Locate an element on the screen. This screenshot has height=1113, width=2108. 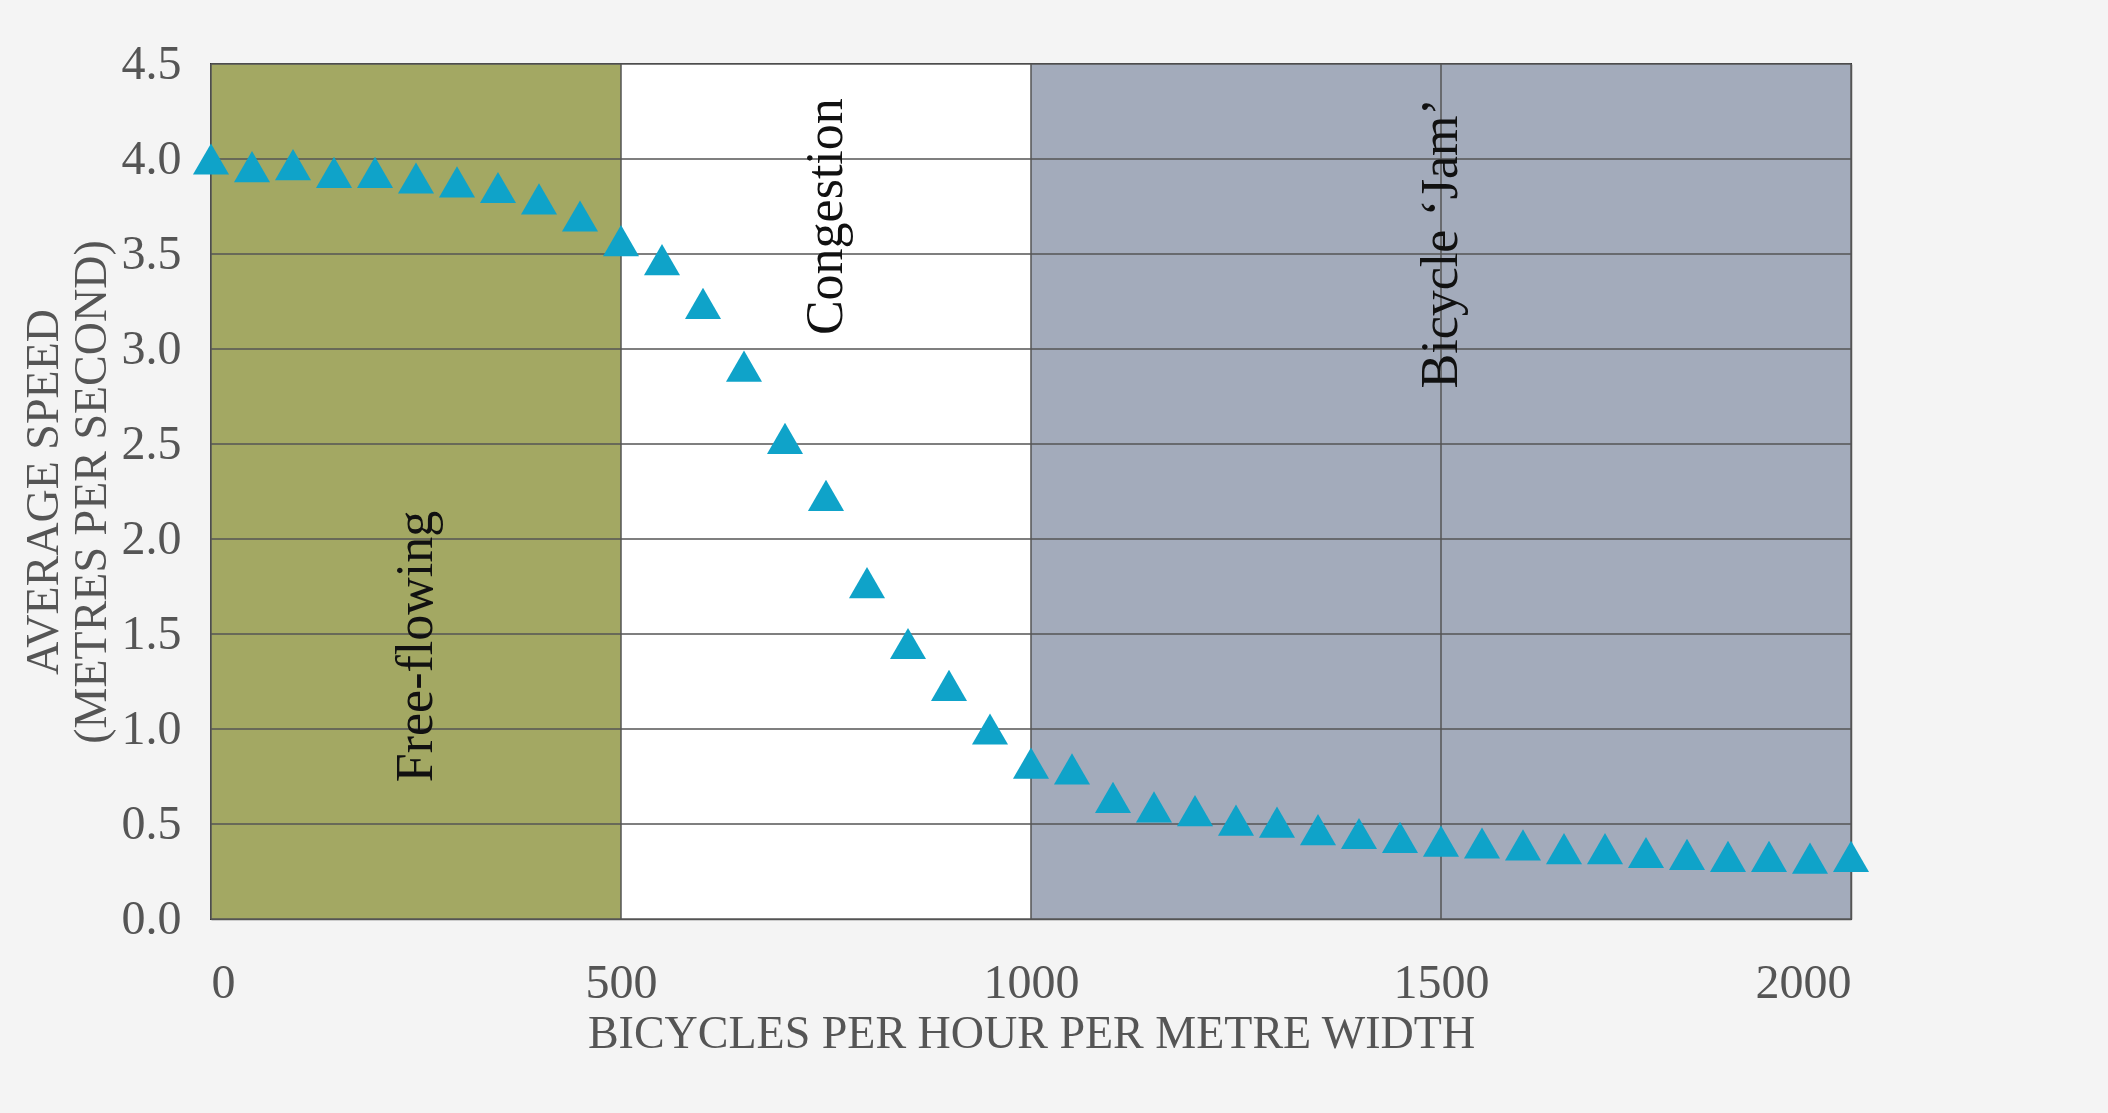
band-label: Bicycle ‘Jam’ is located at coordinates (1439, 243).